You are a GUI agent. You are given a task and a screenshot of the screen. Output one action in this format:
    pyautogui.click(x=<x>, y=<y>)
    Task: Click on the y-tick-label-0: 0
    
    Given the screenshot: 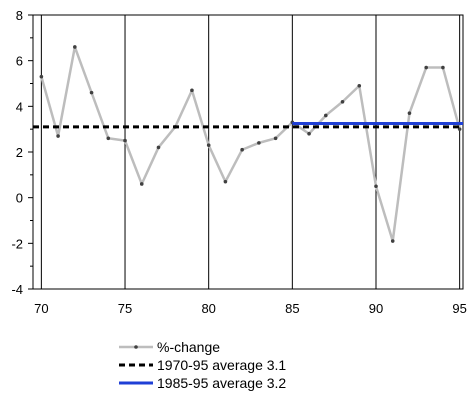 What is the action you would take?
    pyautogui.click(x=19, y=198)
    